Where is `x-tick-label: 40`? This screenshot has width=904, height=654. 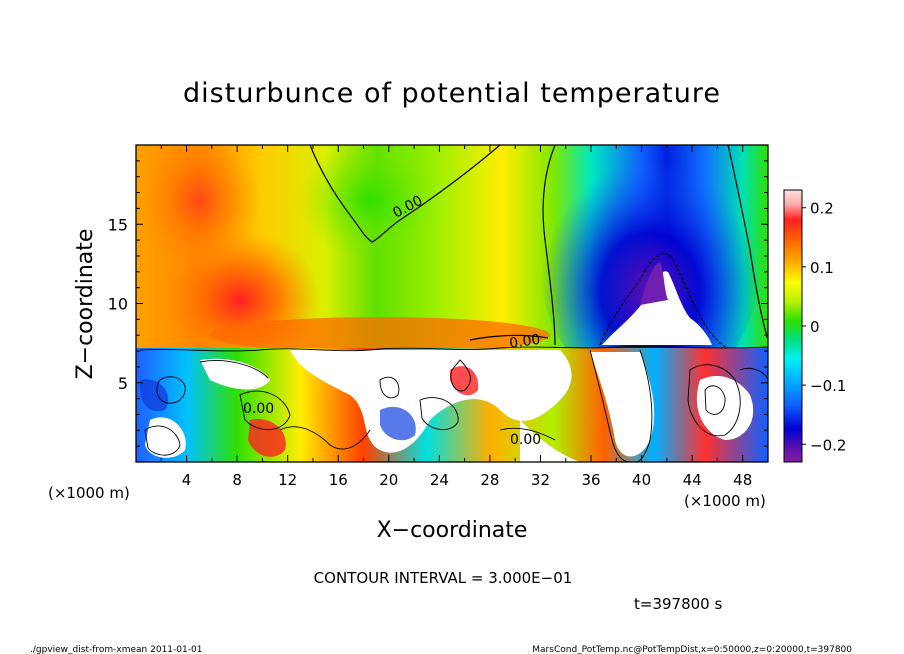 x-tick-label: 40 is located at coordinates (641, 480).